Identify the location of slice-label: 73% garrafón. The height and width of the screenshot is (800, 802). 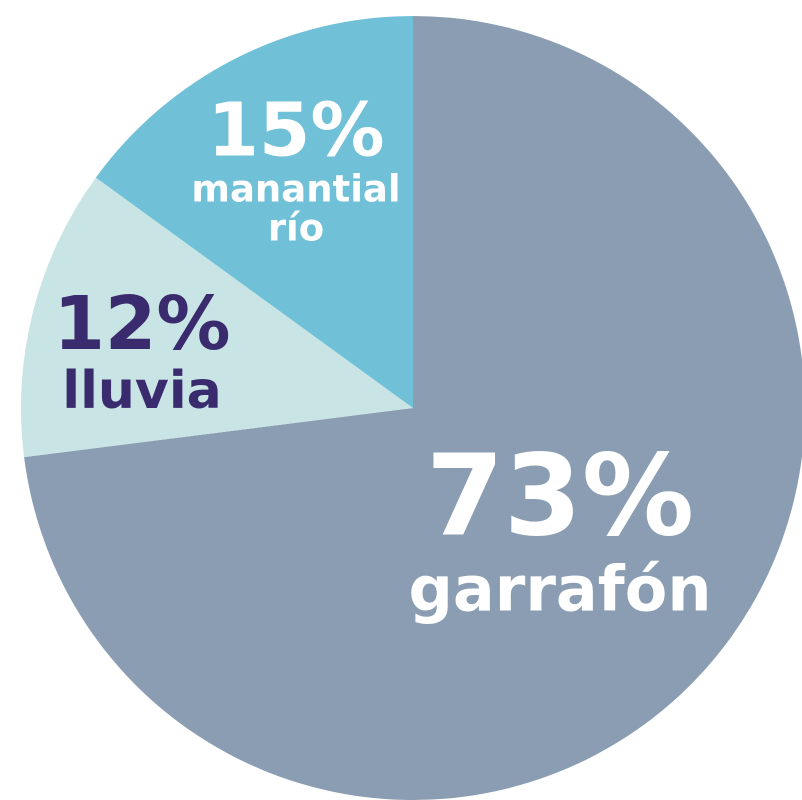
(560, 528).